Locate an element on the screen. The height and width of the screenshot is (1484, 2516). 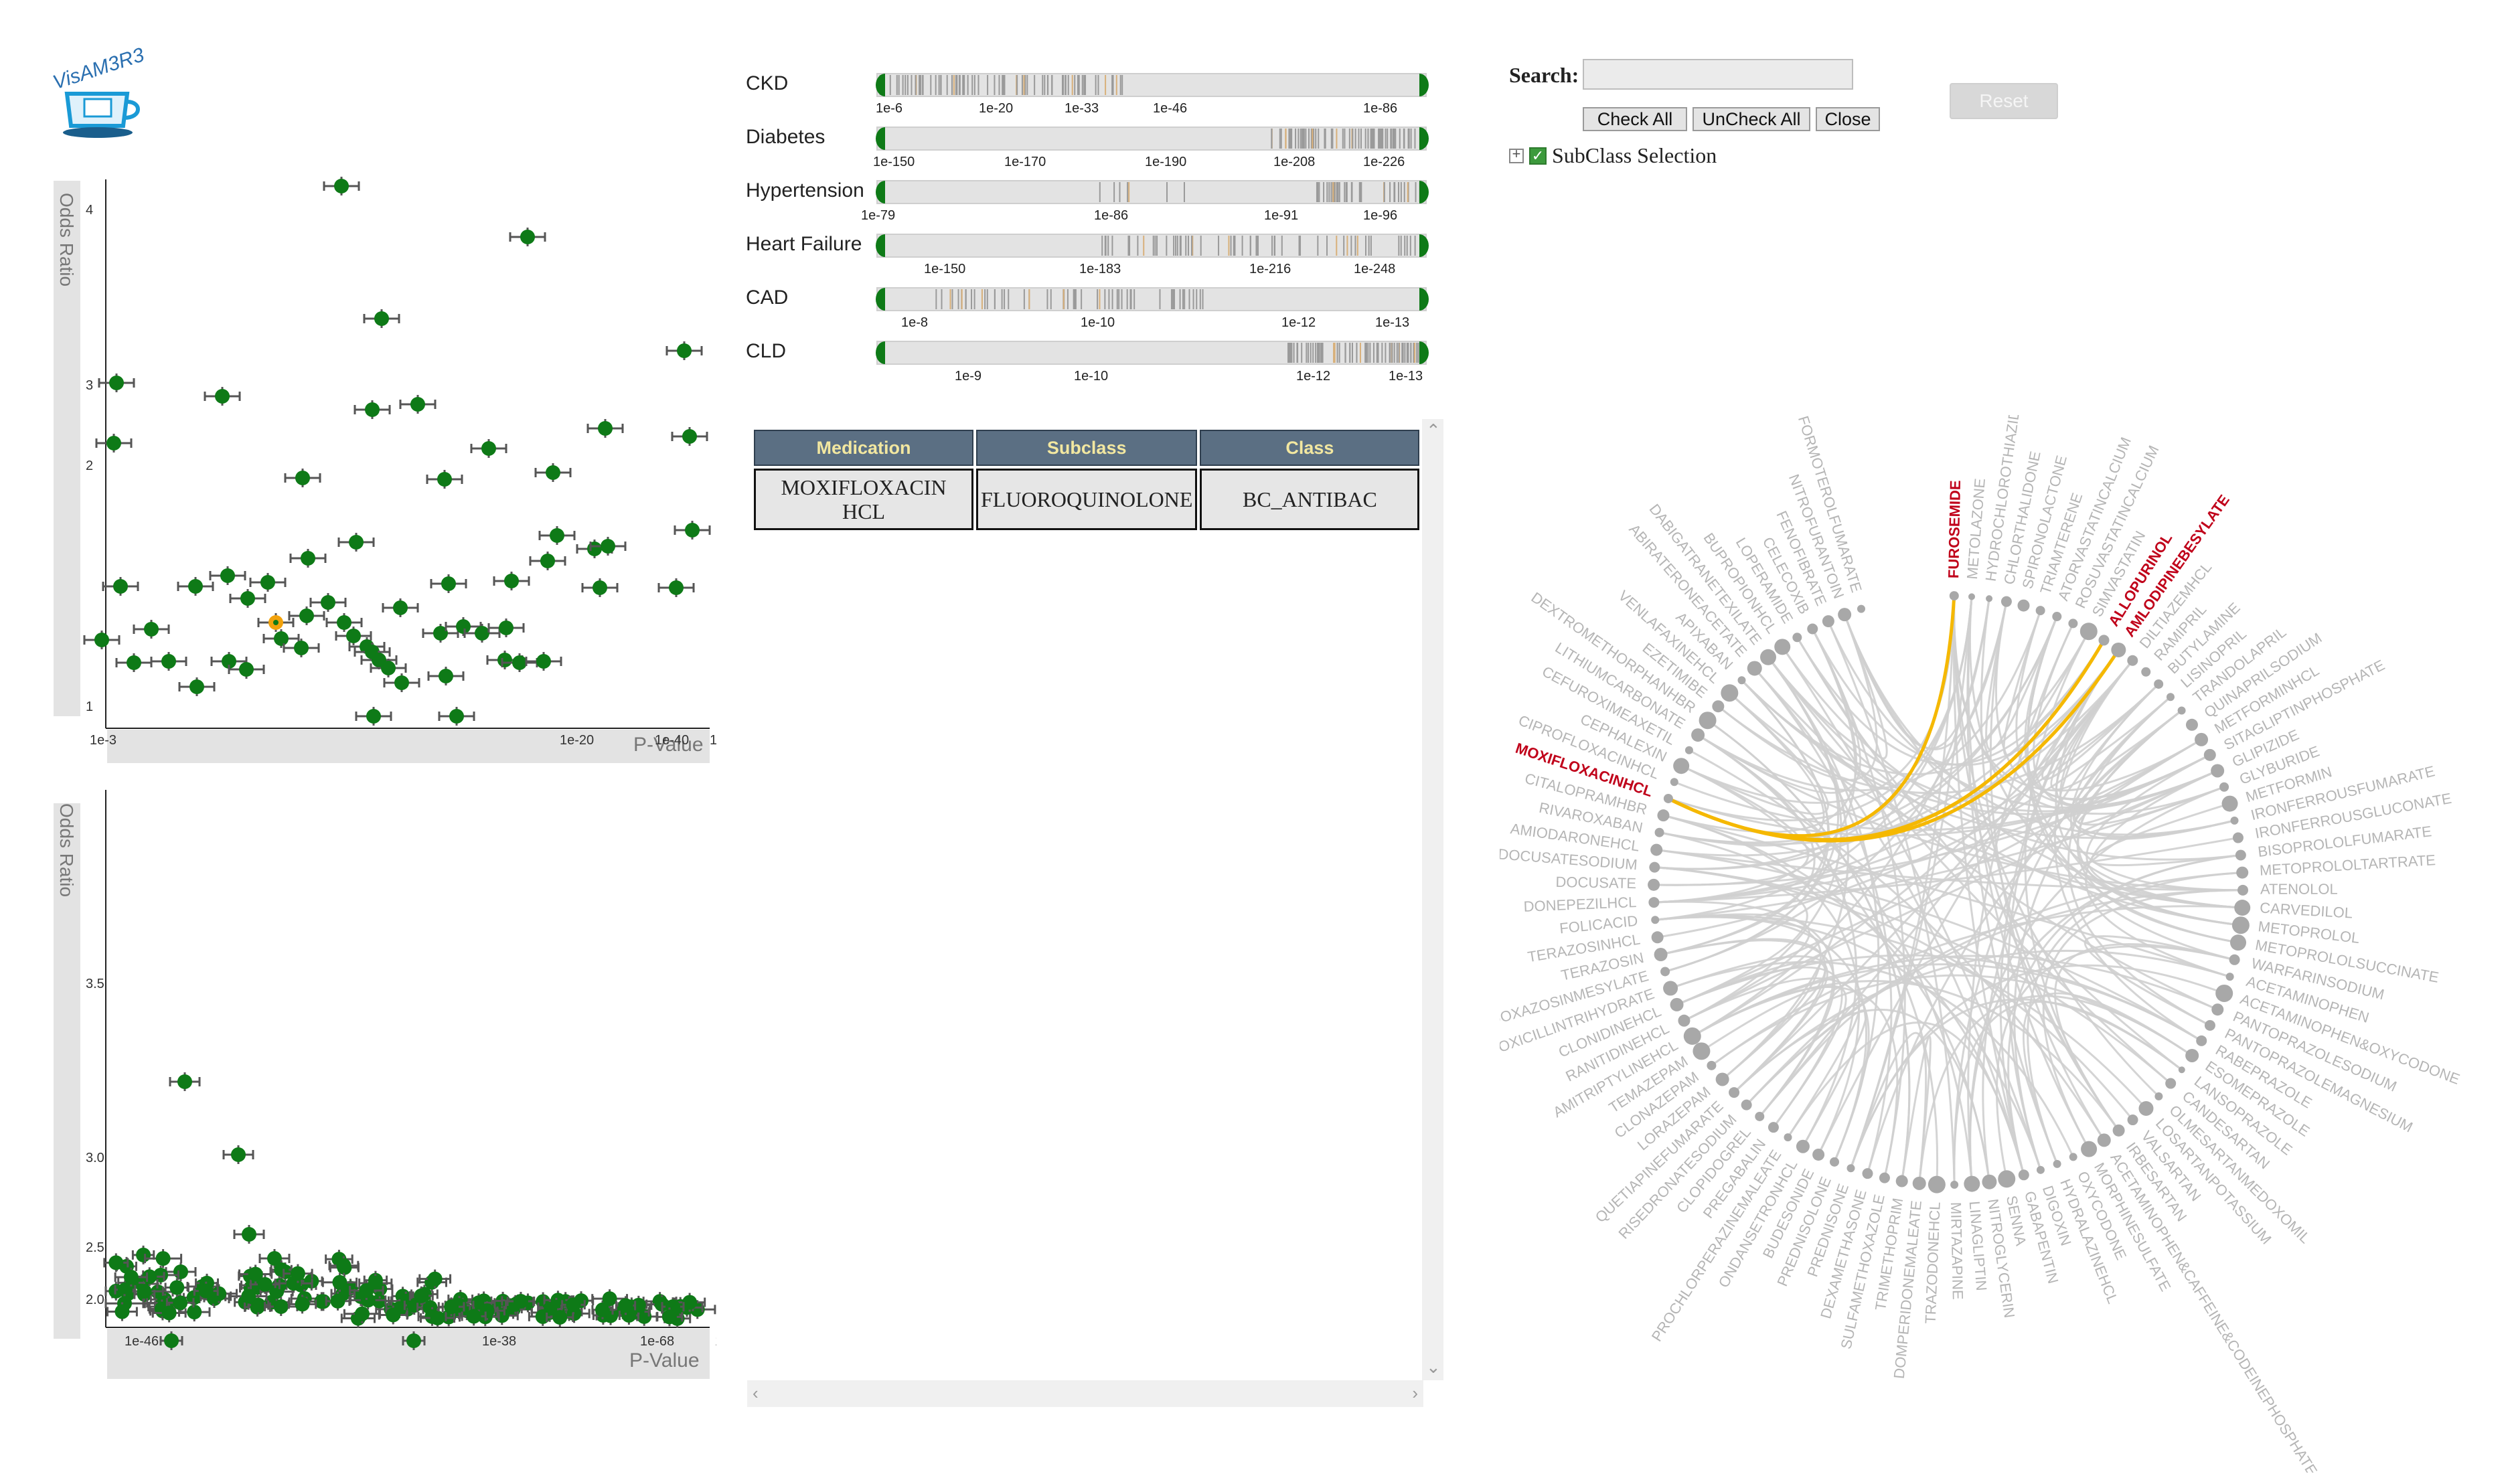
subclass-tree-node: + ✓ SubClass Selection is located at coordinates (1613, 156).